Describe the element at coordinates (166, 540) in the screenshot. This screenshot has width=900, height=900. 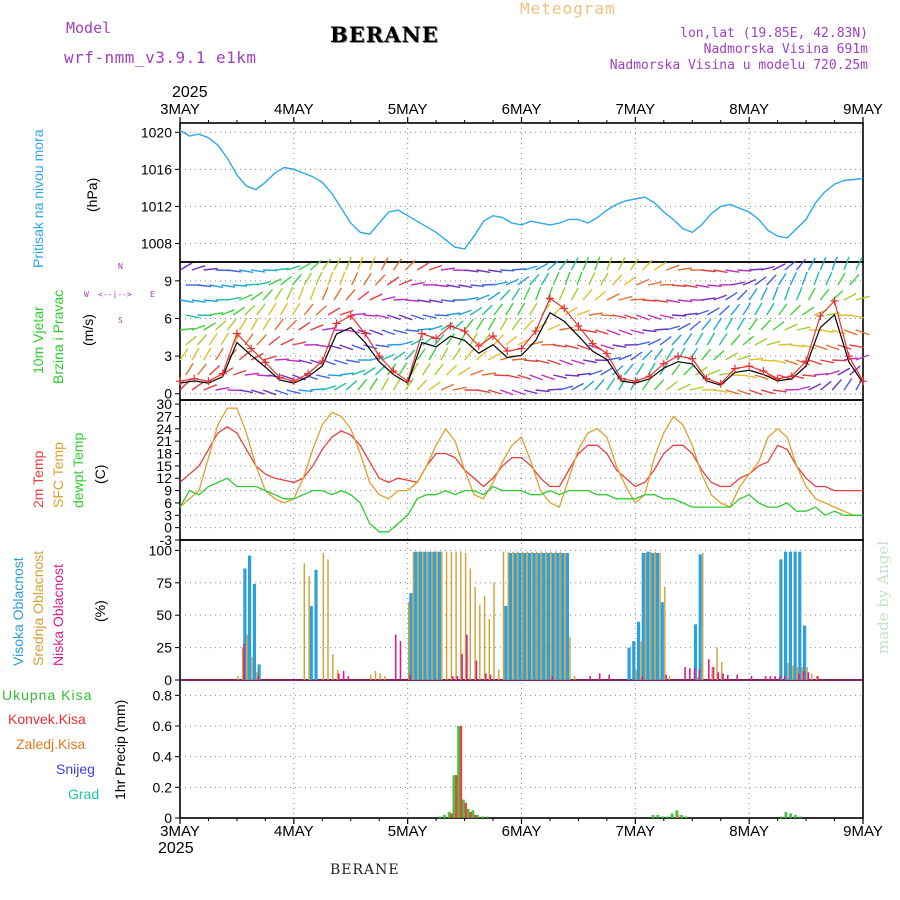
I see `temp-y-tick-label: -3` at that location.